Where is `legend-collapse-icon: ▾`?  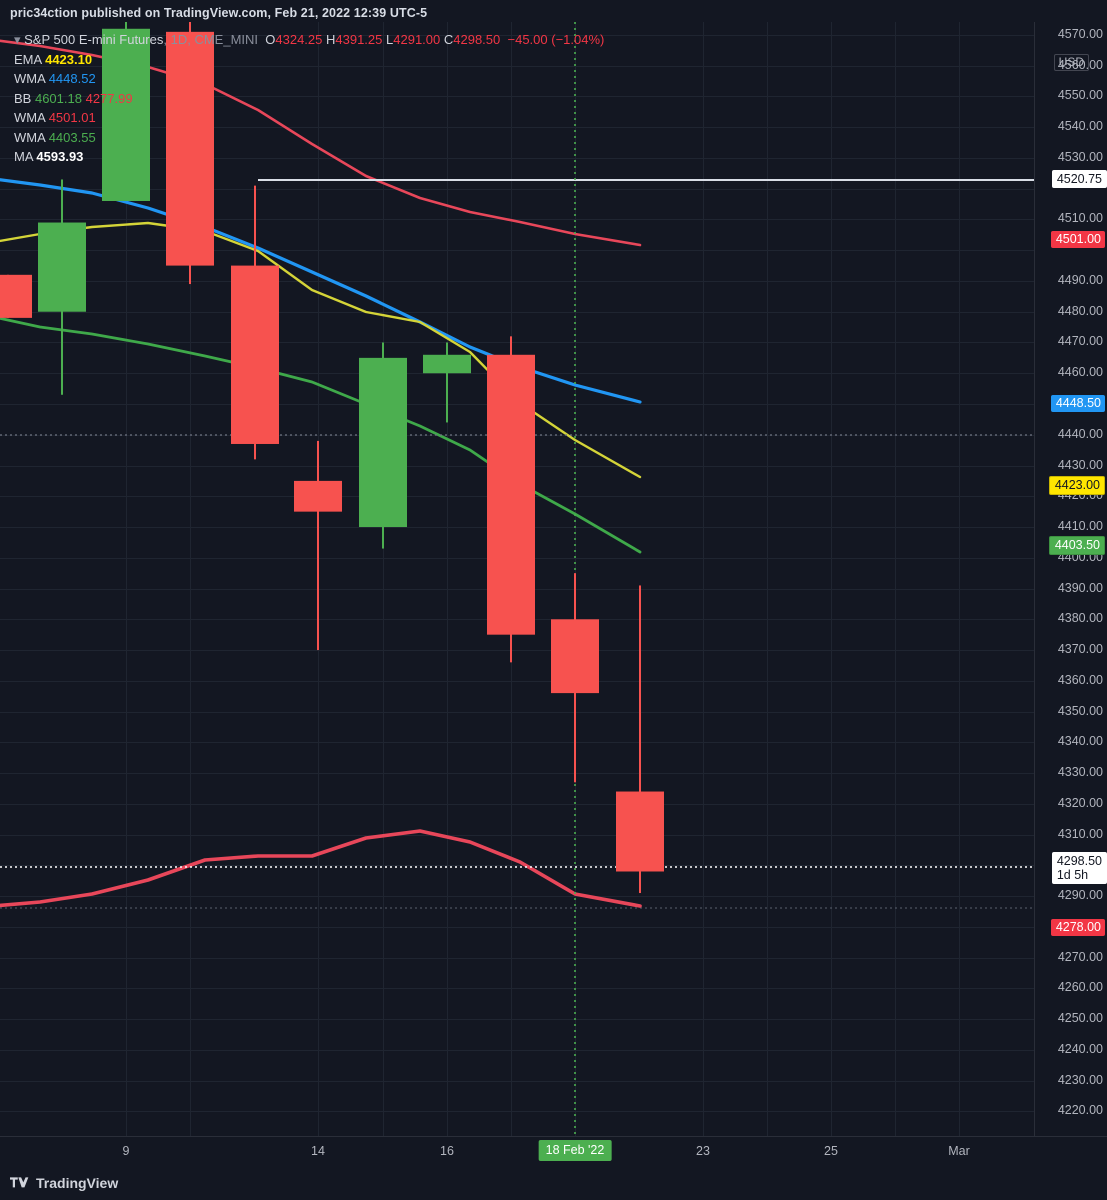 legend-collapse-icon: ▾ is located at coordinates (19, 39).